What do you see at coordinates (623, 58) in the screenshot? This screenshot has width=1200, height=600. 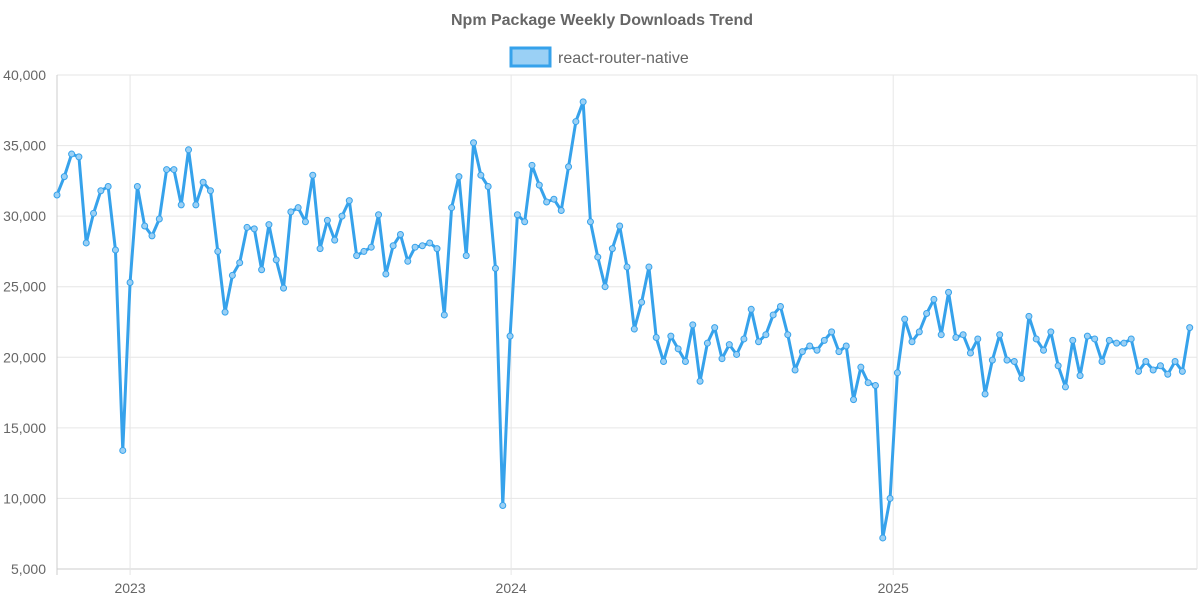 I see `legend-label: react-router-native` at bounding box center [623, 58].